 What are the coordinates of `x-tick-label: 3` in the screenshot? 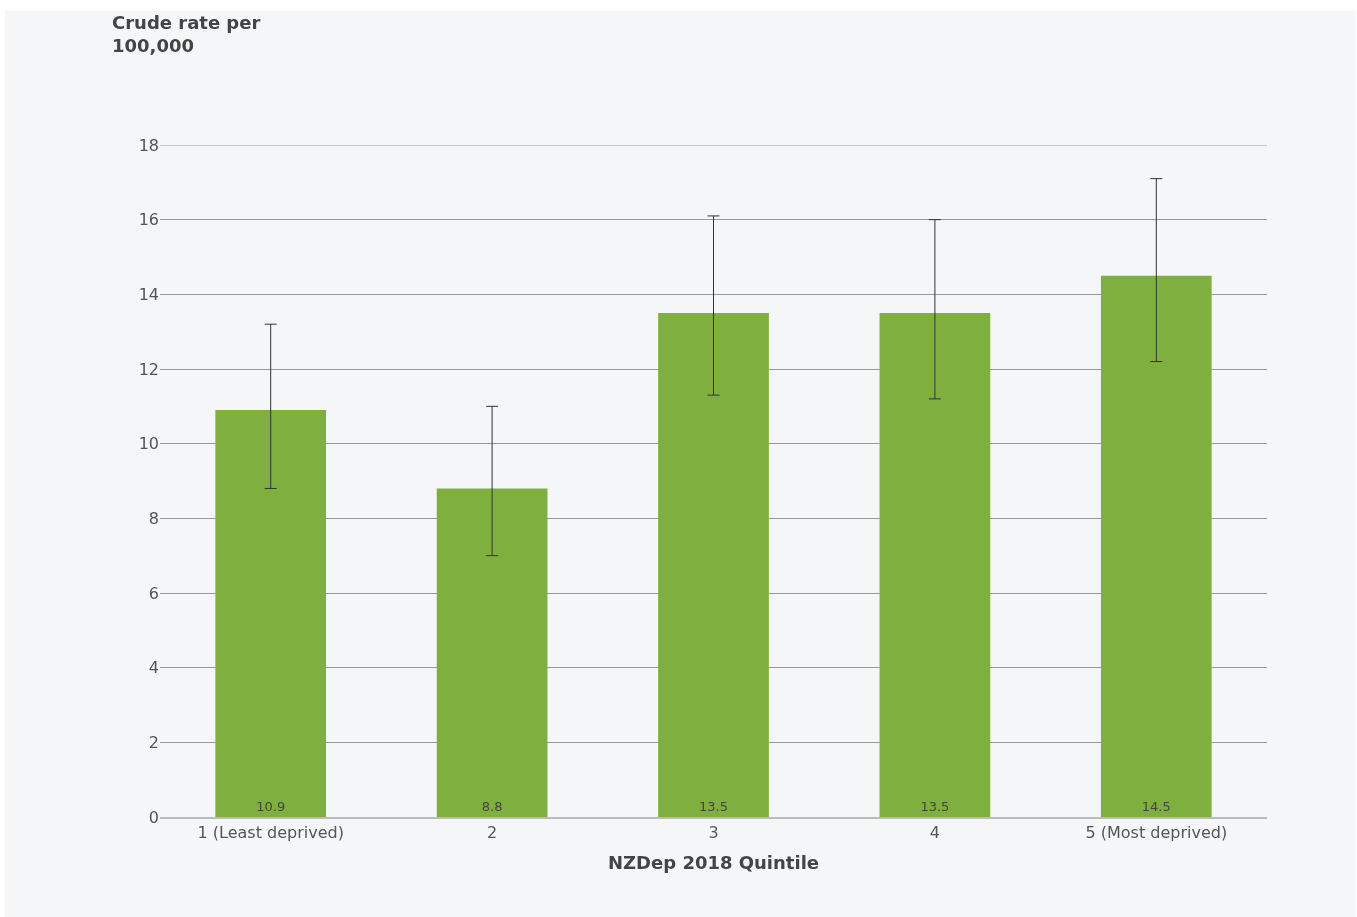 It's located at (713, 833).